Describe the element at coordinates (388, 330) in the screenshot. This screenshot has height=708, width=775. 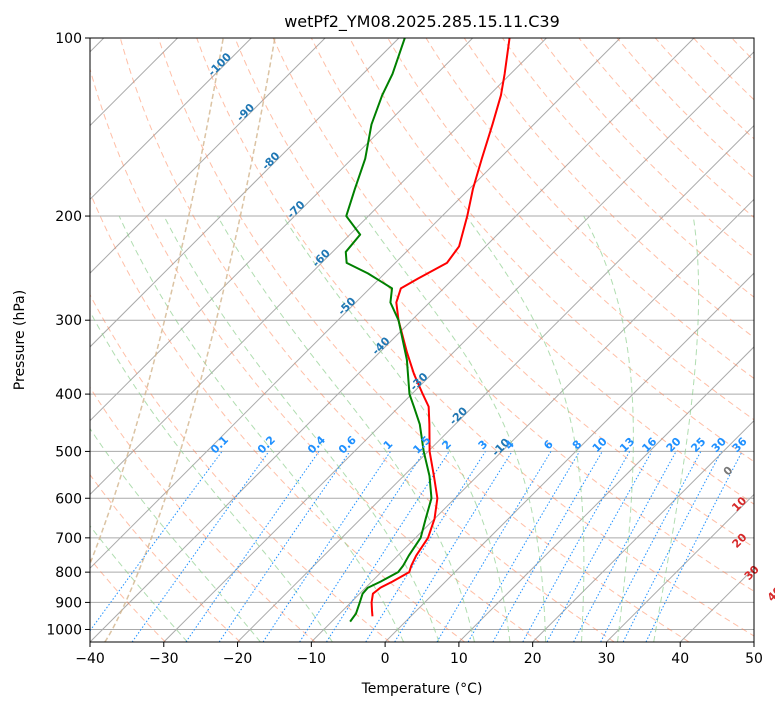
I see `dewpoint-profile-line` at that location.